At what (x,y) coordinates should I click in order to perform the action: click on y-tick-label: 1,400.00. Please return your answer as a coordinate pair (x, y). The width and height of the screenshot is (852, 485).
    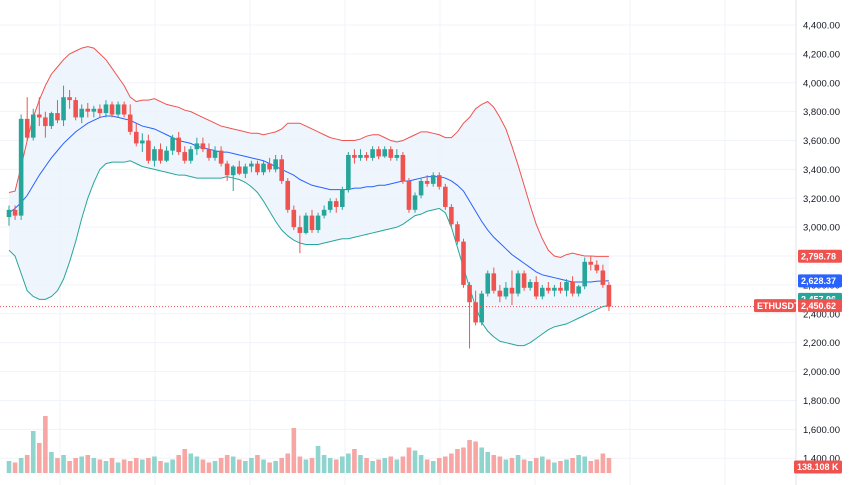
    Looking at the image, I should click on (821, 459).